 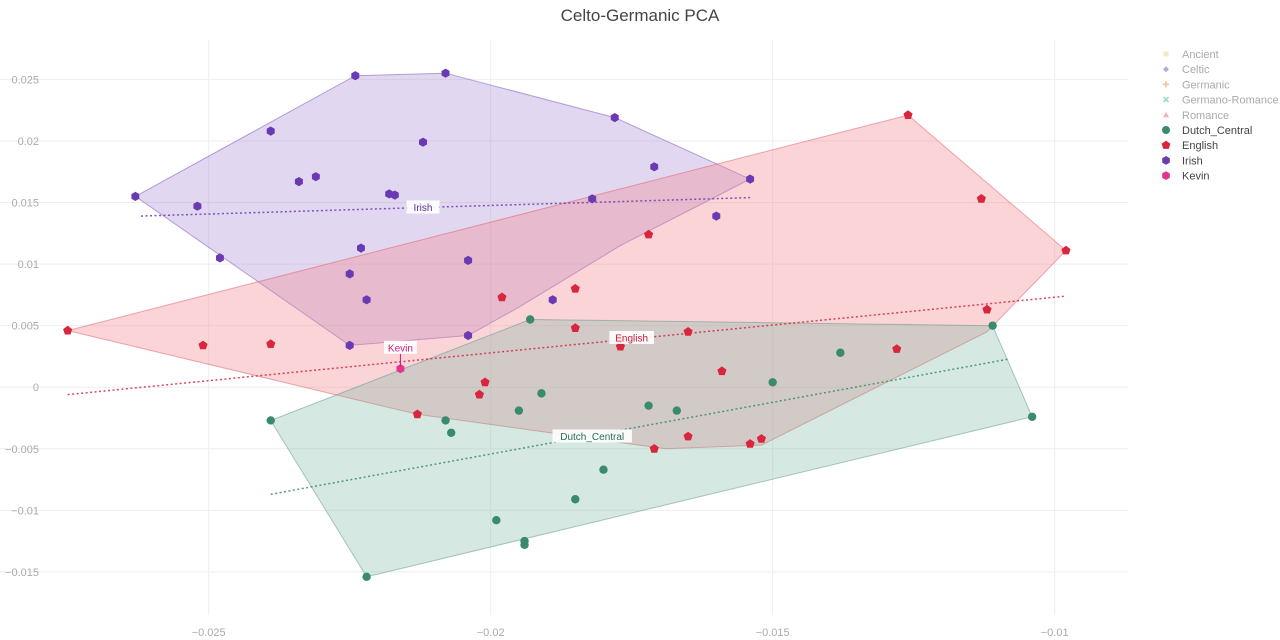 I want to click on y-tick-label: 0, so click(x=36, y=388).